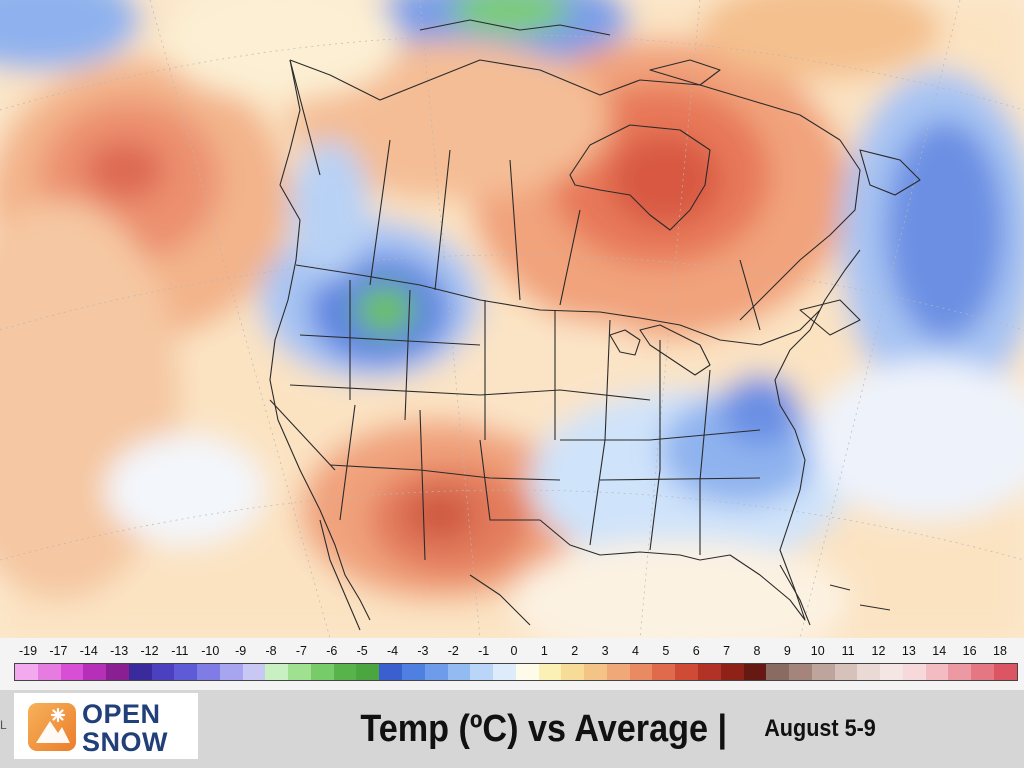 This screenshot has width=1024, height=768. What do you see at coordinates (939, 651) in the screenshot?
I see `legend-tick-label: 14` at bounding box center [939, 651].